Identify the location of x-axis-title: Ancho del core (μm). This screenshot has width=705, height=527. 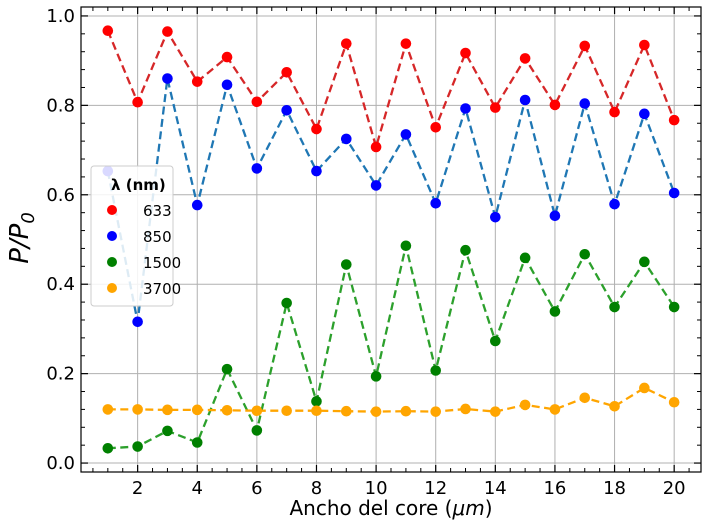
(390, 508).